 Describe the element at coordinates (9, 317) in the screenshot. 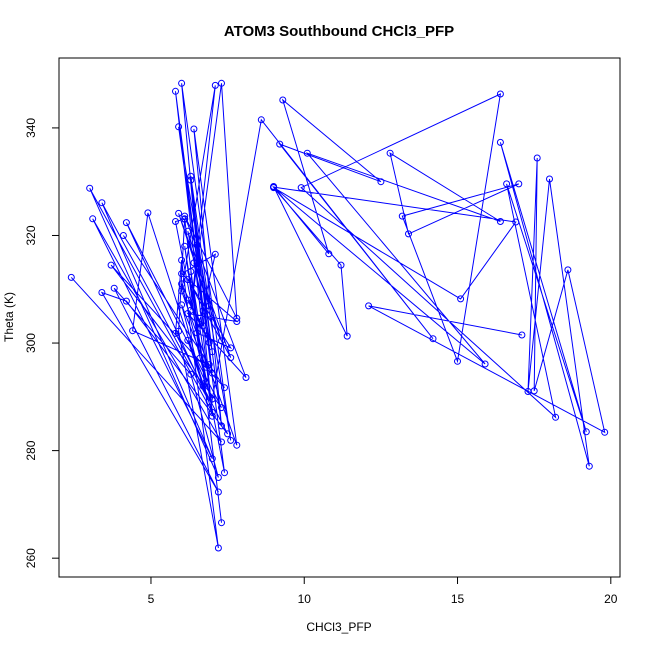

I see `y-axis-label: Theta (K)` at that location.